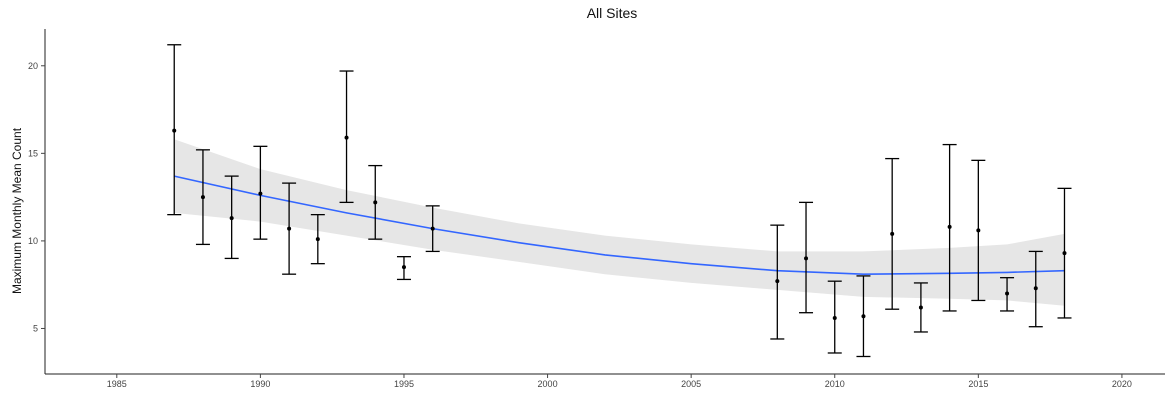 This screenshot has width=1167, height=395. I want to click on x-tick-label: 1985, so click(117, 384).